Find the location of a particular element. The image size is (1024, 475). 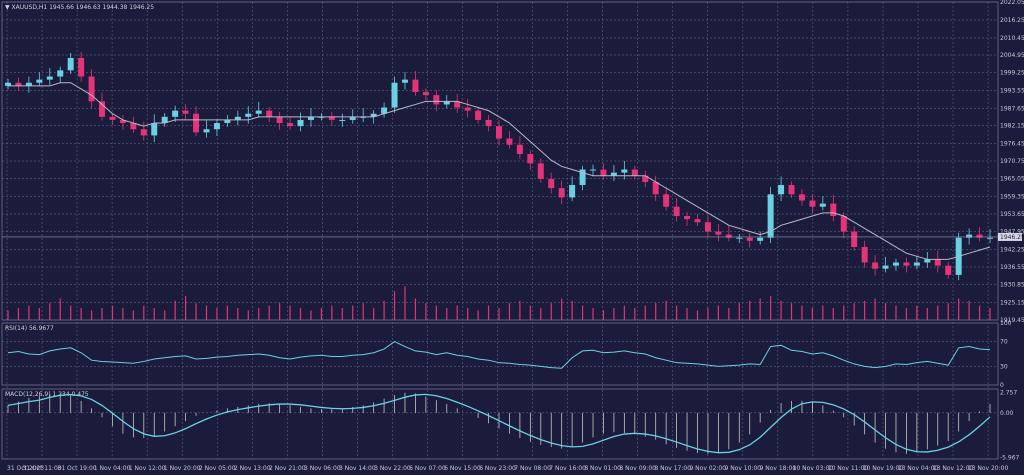

price-tick-label: 1999.25 is located at coordinates (1012, 73).